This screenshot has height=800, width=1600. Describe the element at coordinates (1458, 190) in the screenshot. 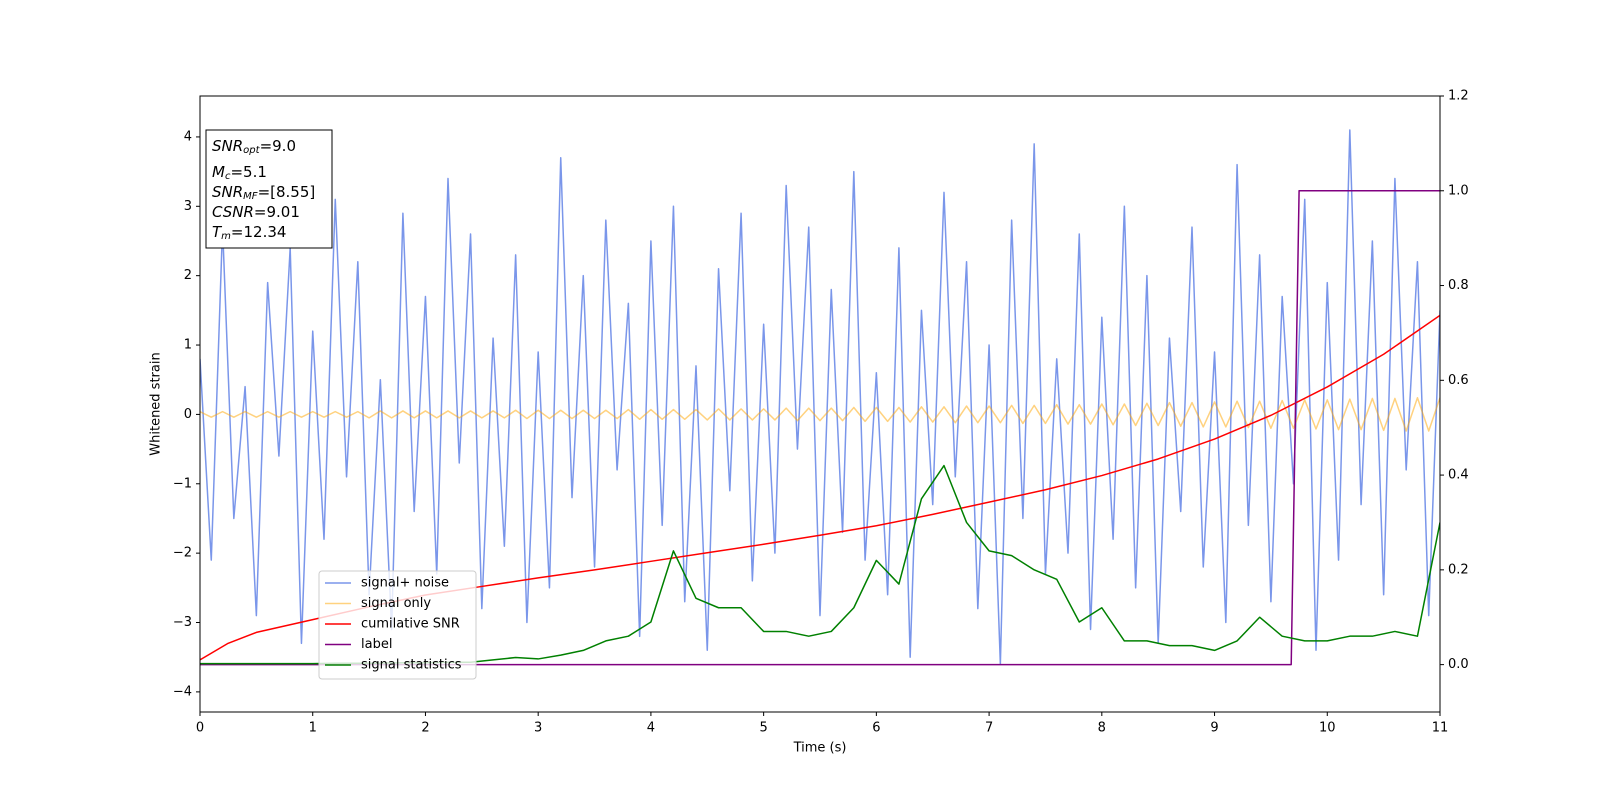

I see `y2-tick-label: 1.0` at that location.